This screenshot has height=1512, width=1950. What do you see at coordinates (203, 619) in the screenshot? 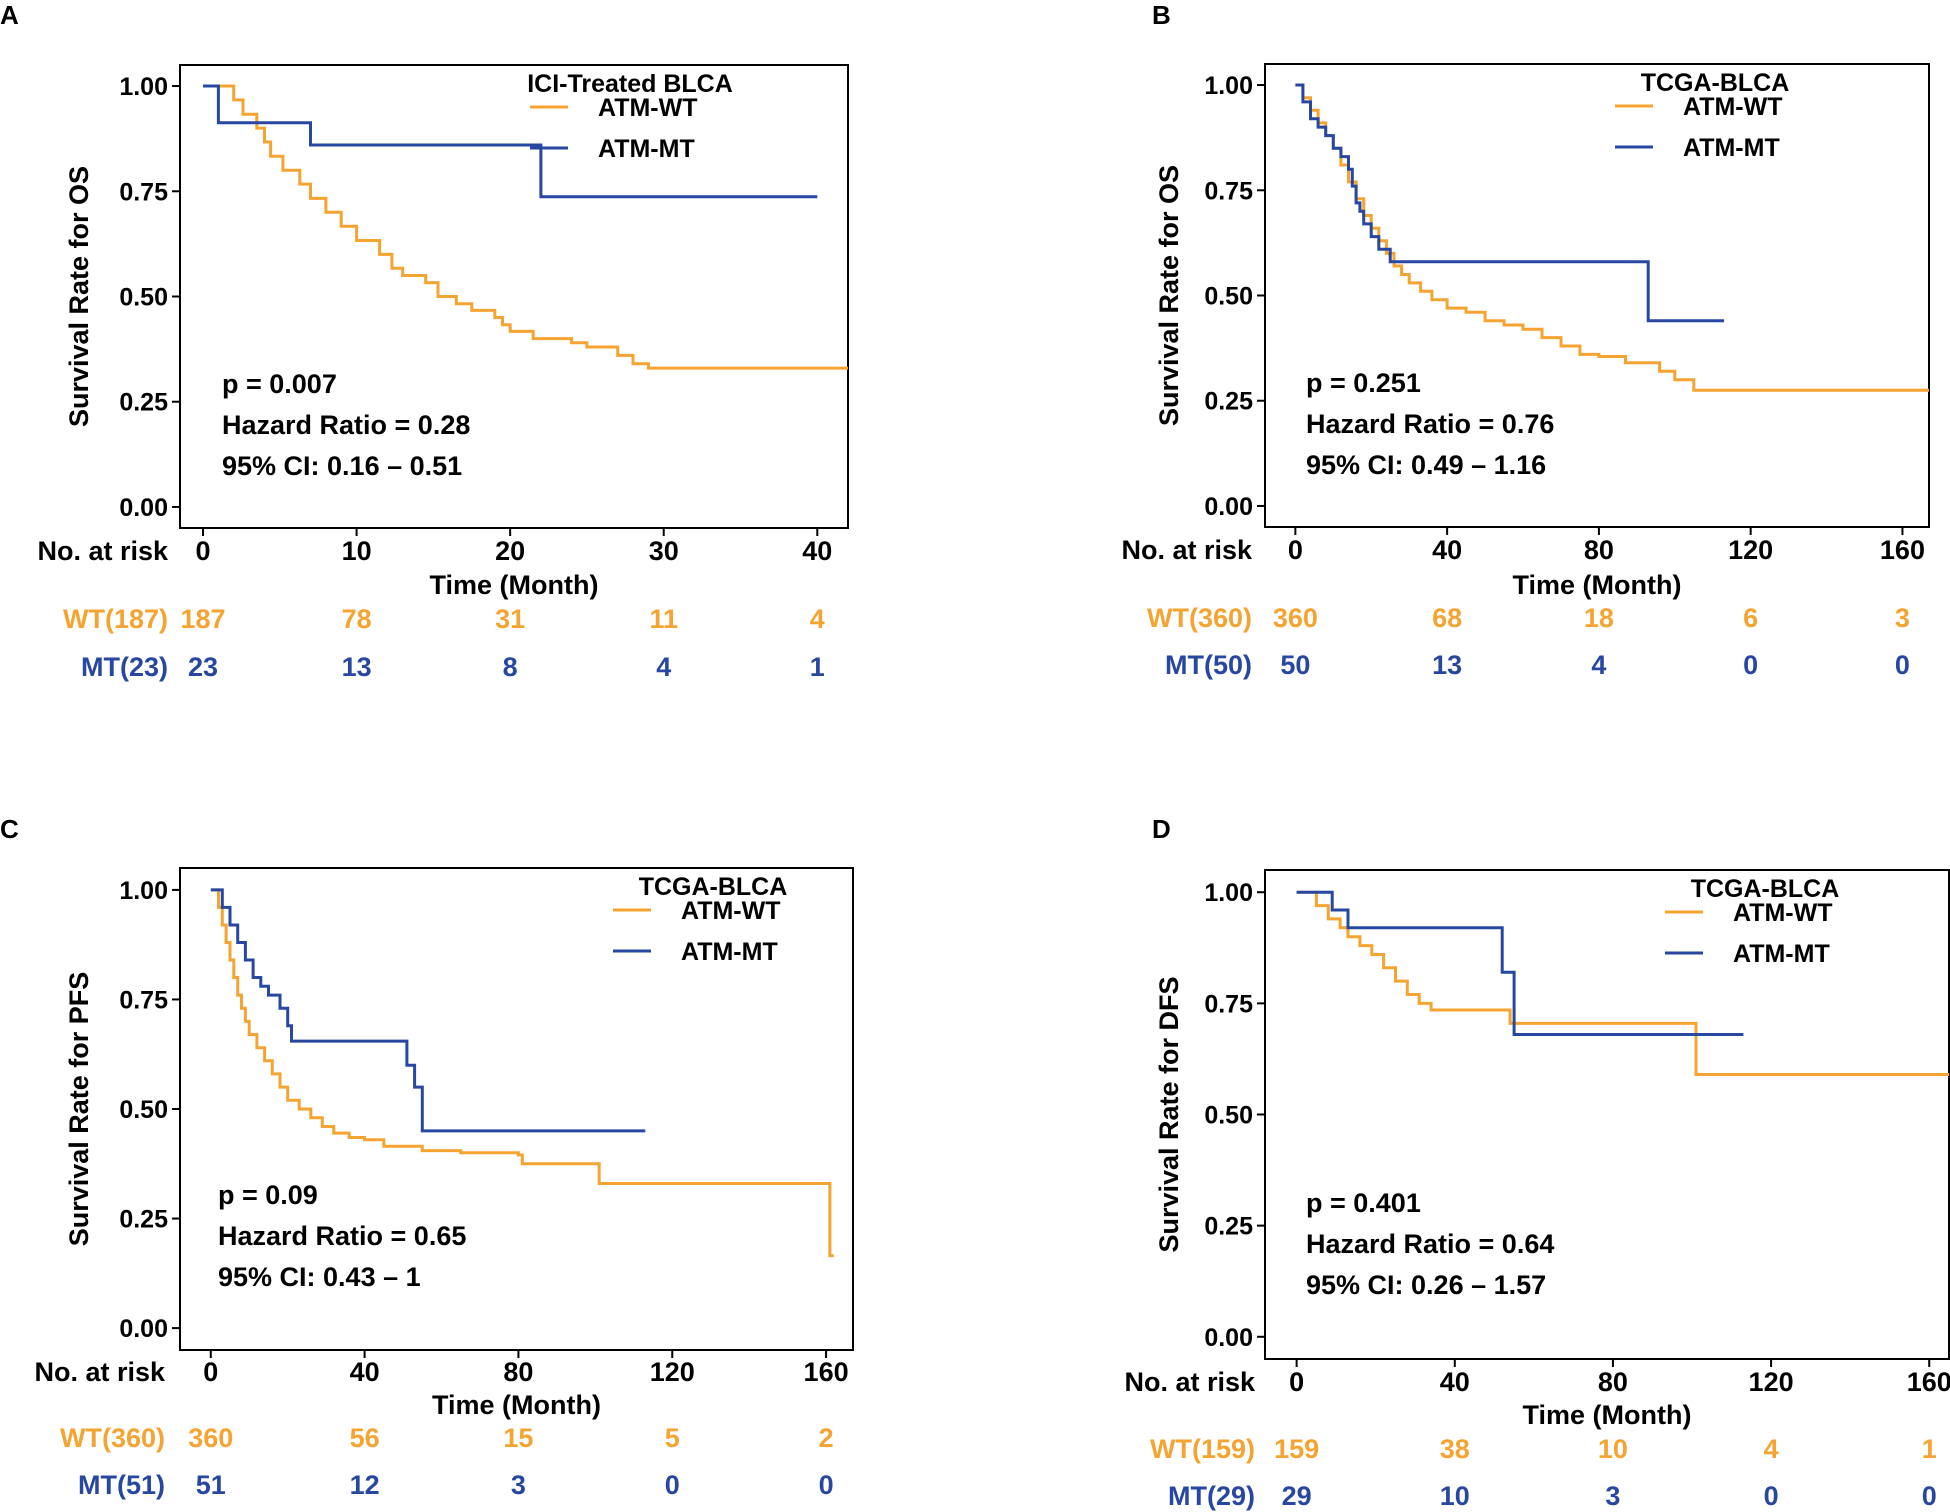
I see `risk-count: 187` at bounding box center [203, 619].